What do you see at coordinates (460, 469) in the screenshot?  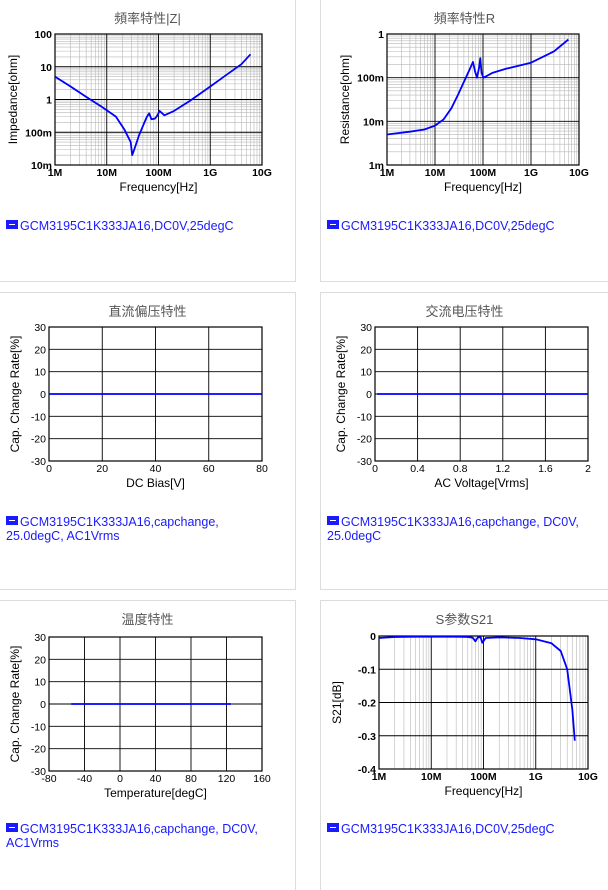 I see `x-tick-label: 0.8` at bounding box center [460, 469].